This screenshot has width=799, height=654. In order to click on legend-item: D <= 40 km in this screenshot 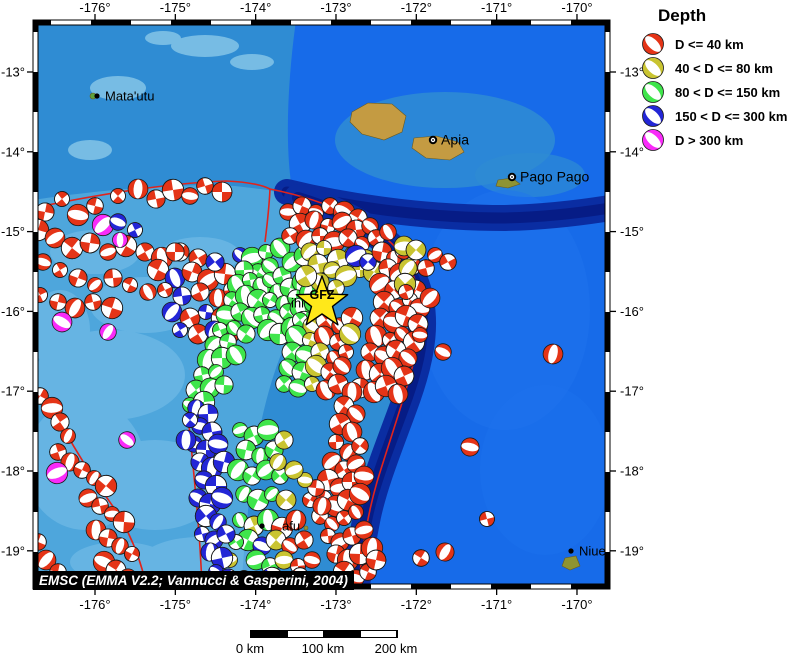, I will do `click(719, 44)`.